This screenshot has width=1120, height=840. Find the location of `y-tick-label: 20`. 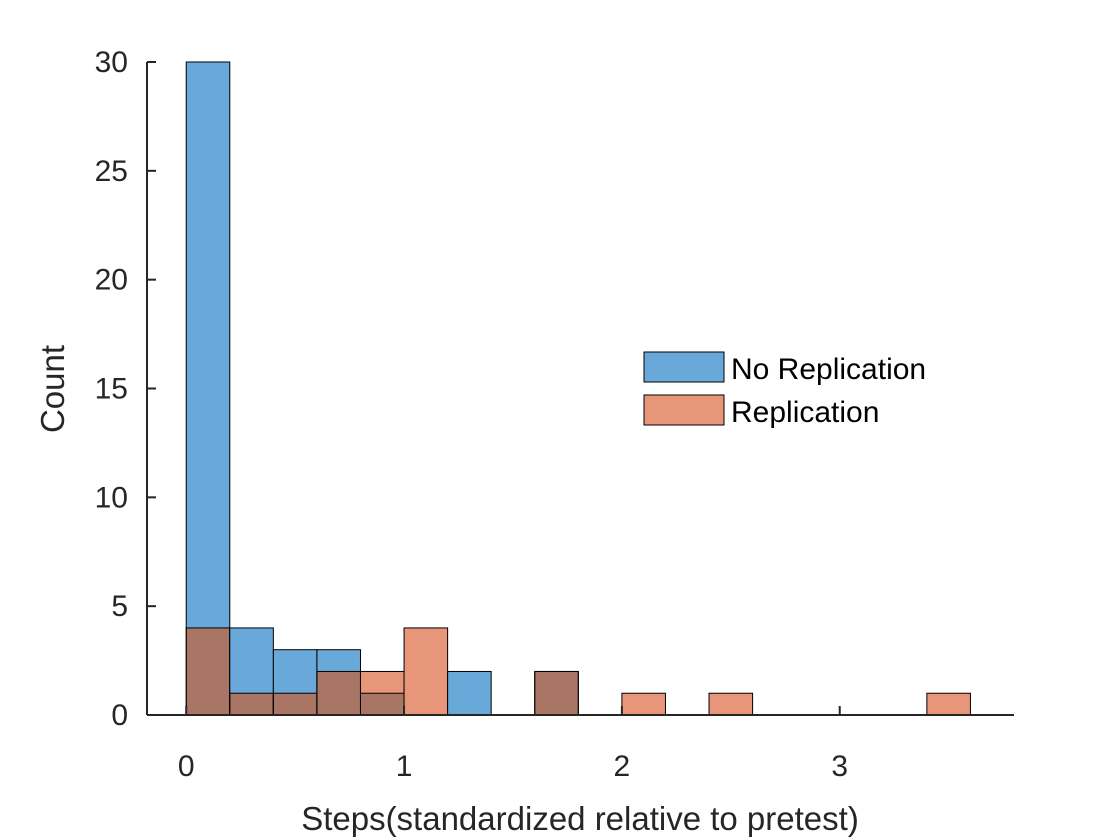

y-tick-label: 20 is located at coordinates (111, 280).